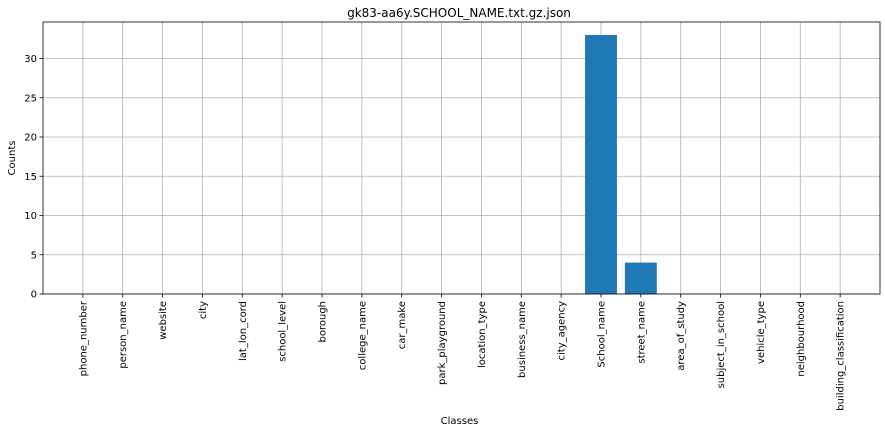 This screenshot has height=433, width=885. Describe the element at coordinates (30, 138) in the screenshot. I see `y-tick-label: 20` at that location.